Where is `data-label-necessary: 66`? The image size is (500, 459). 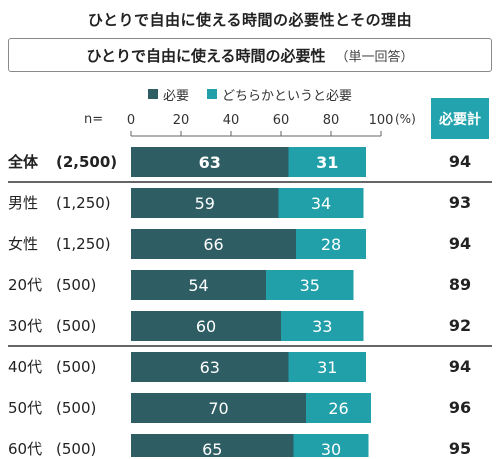 data-label-necessary: 66 is located at coordinates (213, 244).